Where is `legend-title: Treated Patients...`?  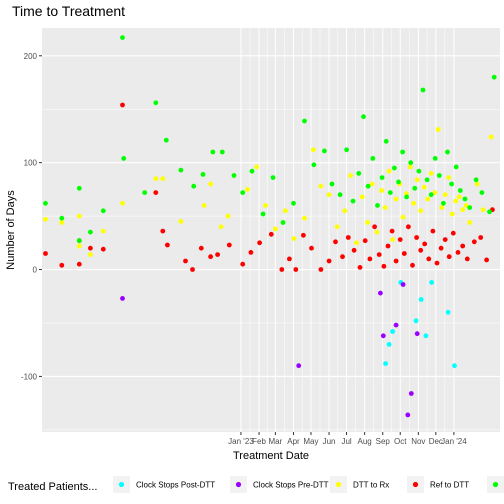 legend-title: Treated Patients... is located at coordinates (52, 487).